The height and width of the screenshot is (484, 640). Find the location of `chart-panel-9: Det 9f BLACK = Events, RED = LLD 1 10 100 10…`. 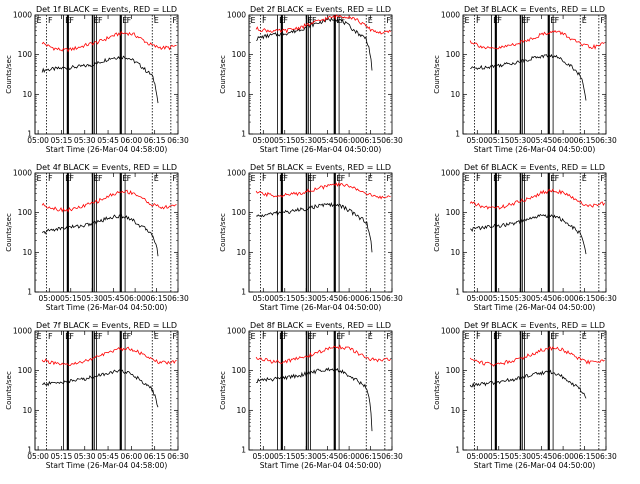

chart-panel-9: Det 9f BLACK = Events, RED = LLD 1 10 100 10… is located at coordinates (525, 395).